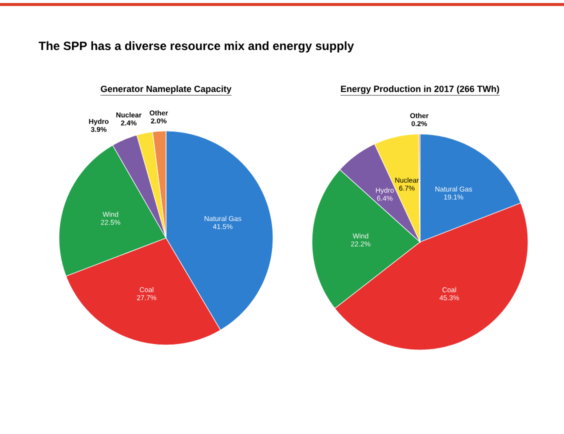  What do you see at coordinates (196, 47) in the screenshot?
I see `text: The SPP has a diverse resource mix and energy supply` at bounding box center [196, 47].